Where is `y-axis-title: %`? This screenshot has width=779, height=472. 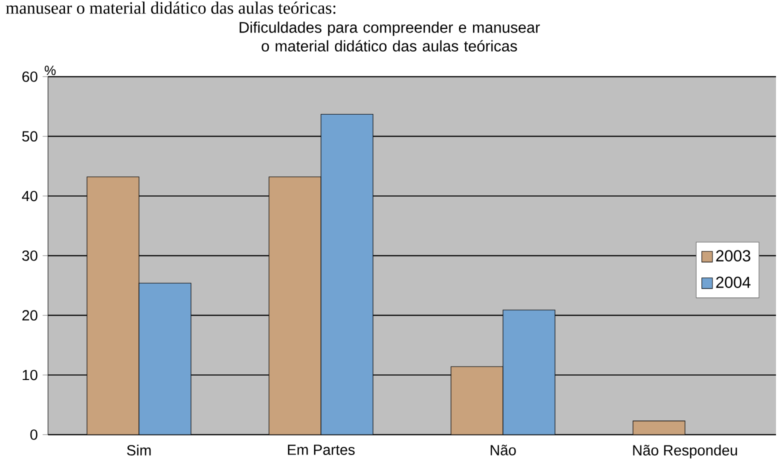 y-axis-title: % is located at coordinates (50, 71).